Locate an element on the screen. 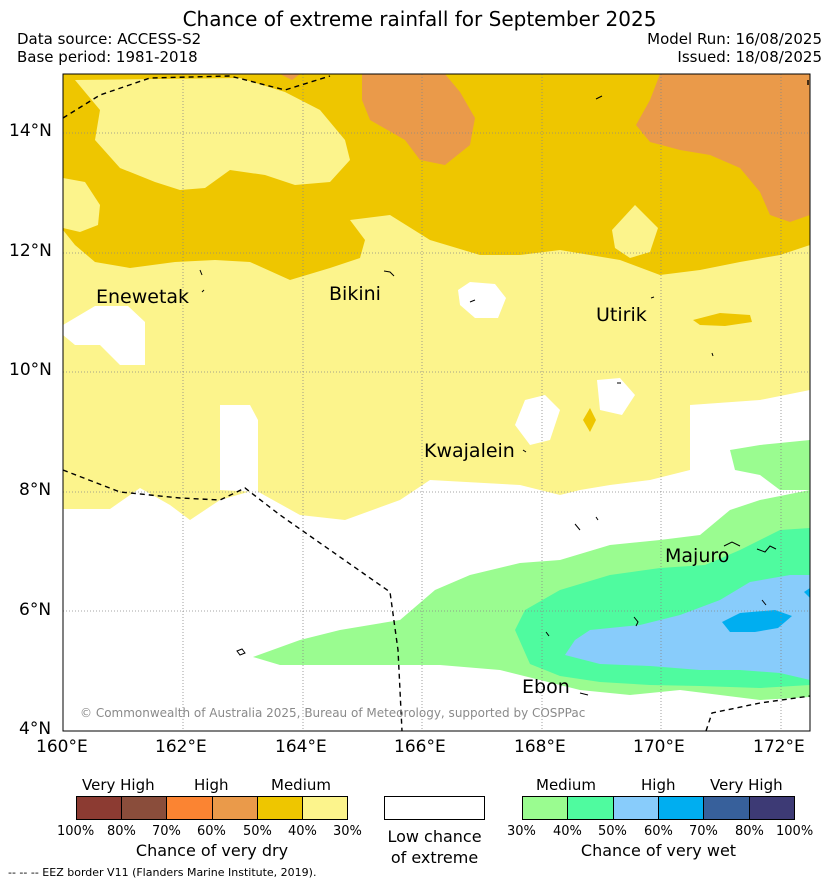 This screenshot has height=885, width=839. wet-tick-50: 50% is located at coordinates (612, 831).